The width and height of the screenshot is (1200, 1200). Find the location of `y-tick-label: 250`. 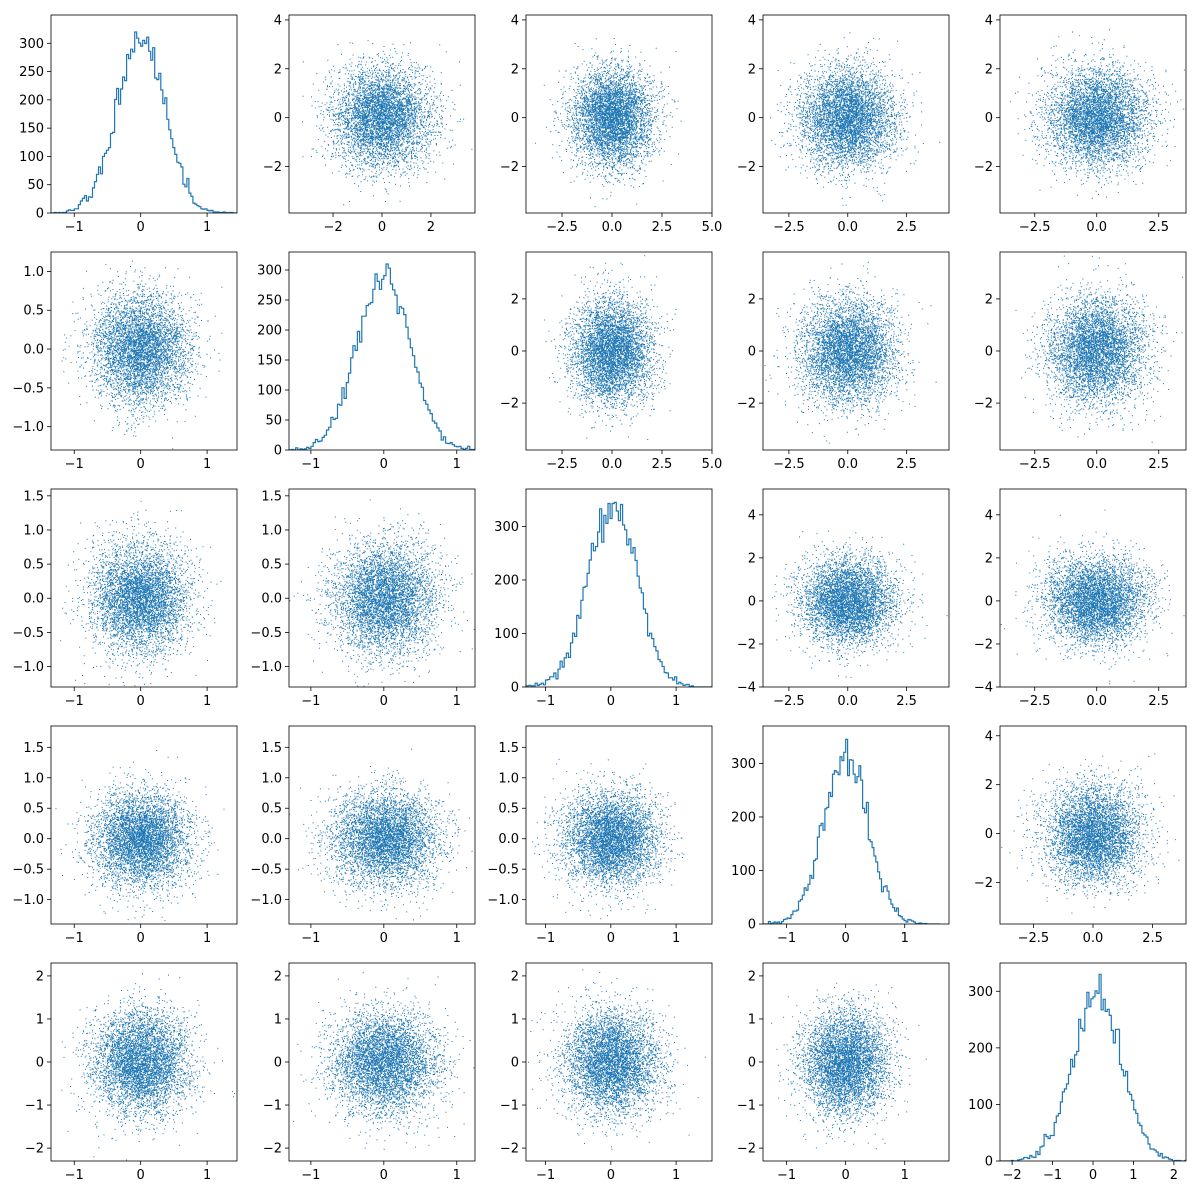

y-tick-label: 250 is located at coordinates (269, 301).